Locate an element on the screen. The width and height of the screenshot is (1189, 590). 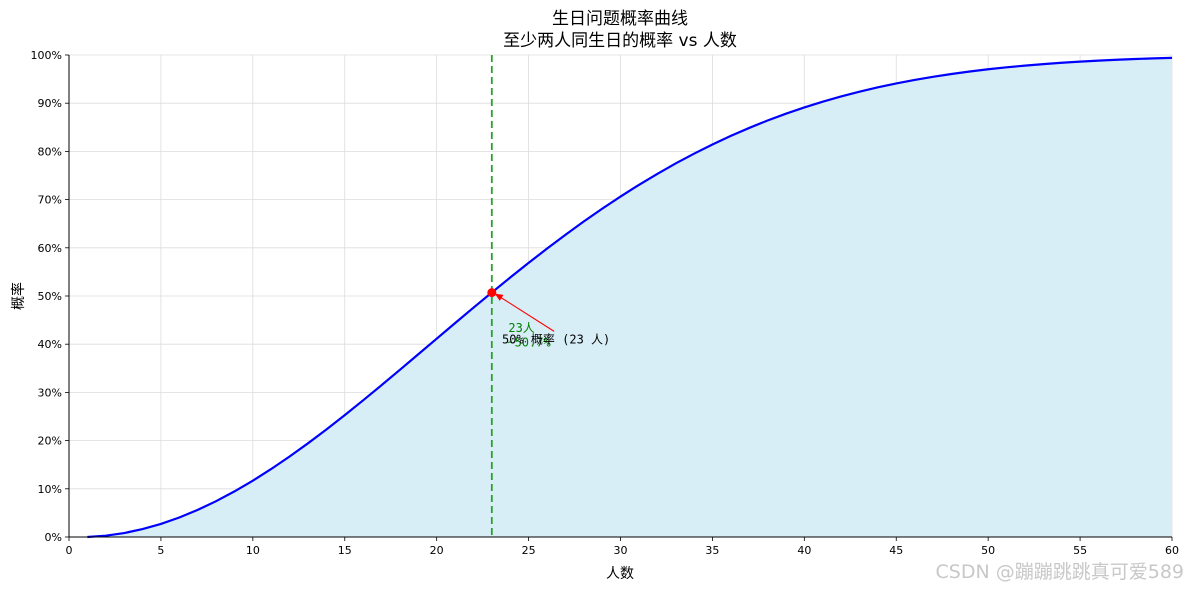
x-tick-label: 0 is located at coordinates (69, 550).